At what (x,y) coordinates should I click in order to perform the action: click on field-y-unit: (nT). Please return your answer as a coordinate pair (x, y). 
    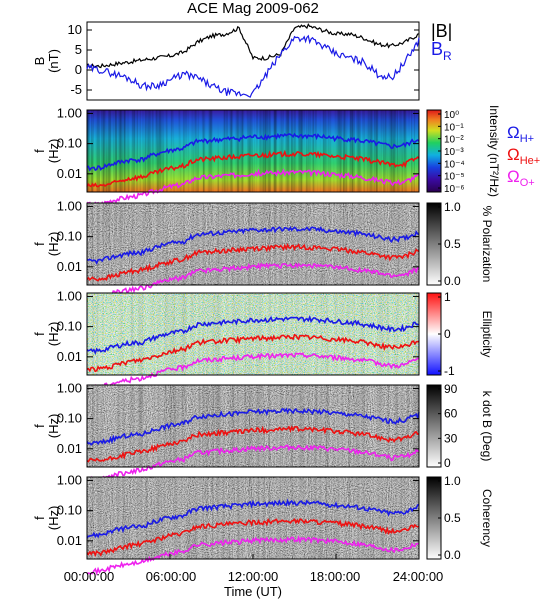
    Looking at the image, I should click on (53, 61).